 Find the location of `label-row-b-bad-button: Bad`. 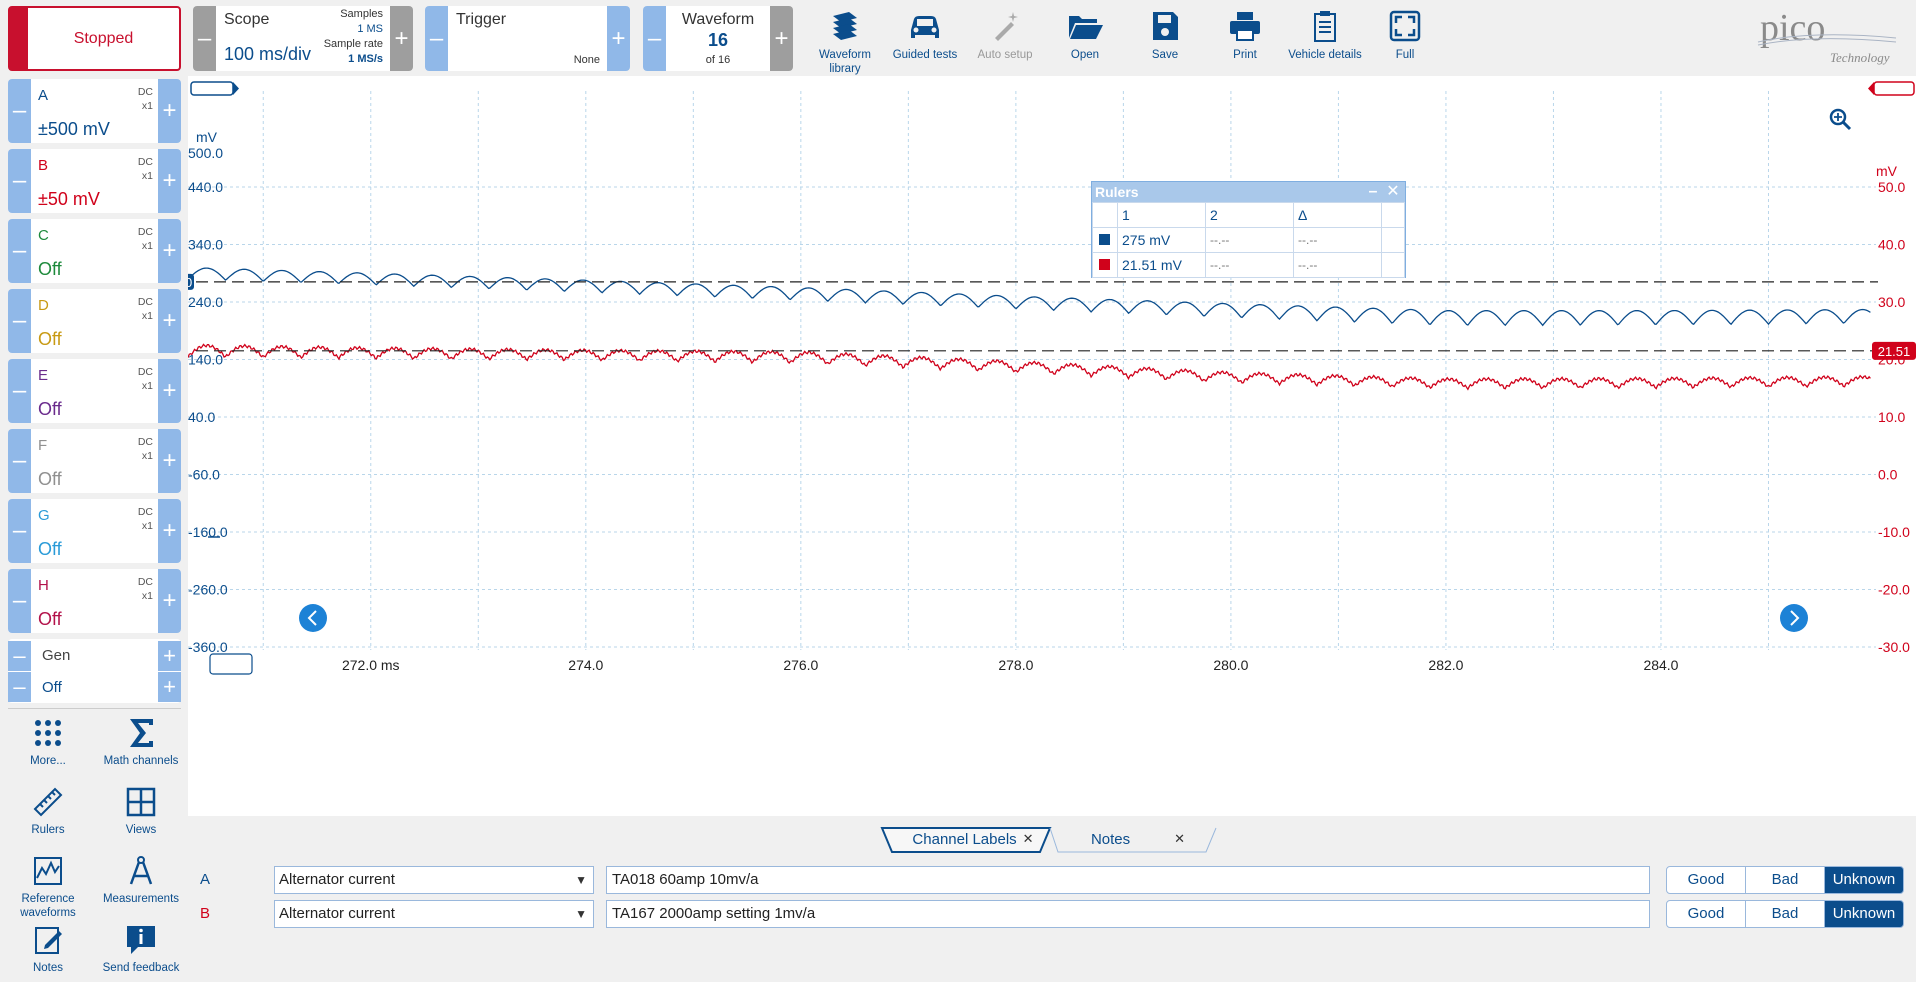

label-row-b-bad-button: Bad is located at coordinates (1785, 914).